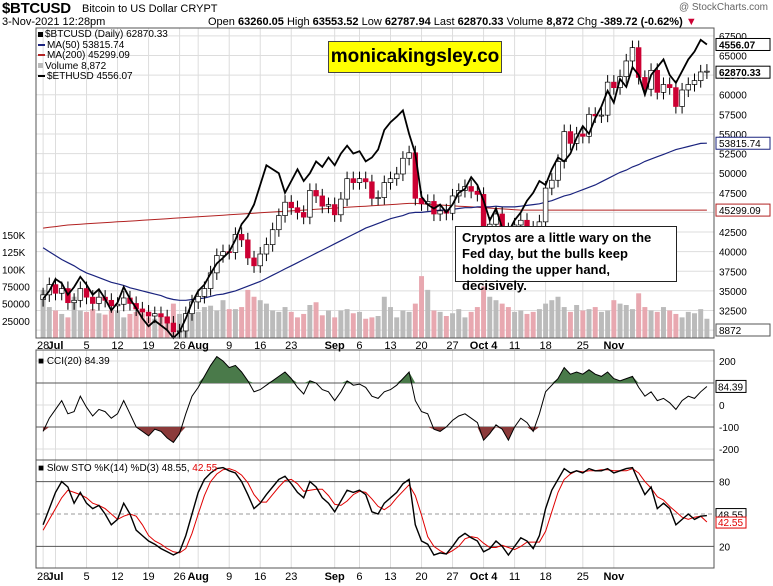 This screenshot has width=773, height=586. I want to click on x-tick-label: Nov, so click(614, 577).